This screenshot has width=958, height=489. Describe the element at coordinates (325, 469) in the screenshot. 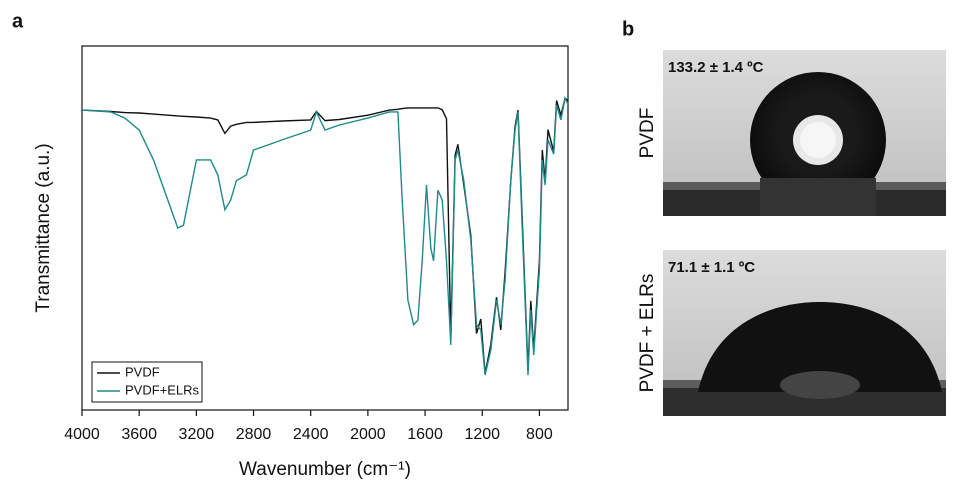

I see `x-axis-title: Wavenumber (cm⁻¹)` at that location.